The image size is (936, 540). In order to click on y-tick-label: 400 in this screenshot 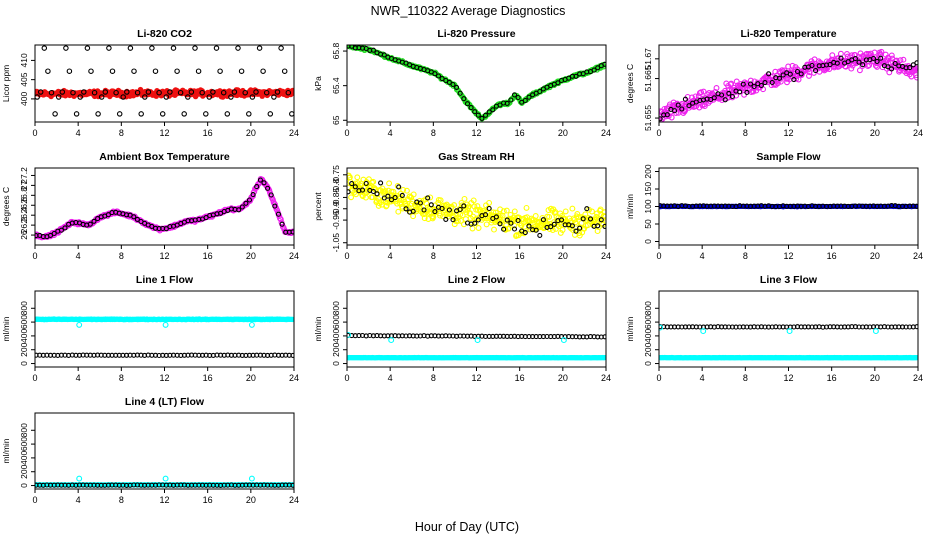, I will do `click(648, 336)`.